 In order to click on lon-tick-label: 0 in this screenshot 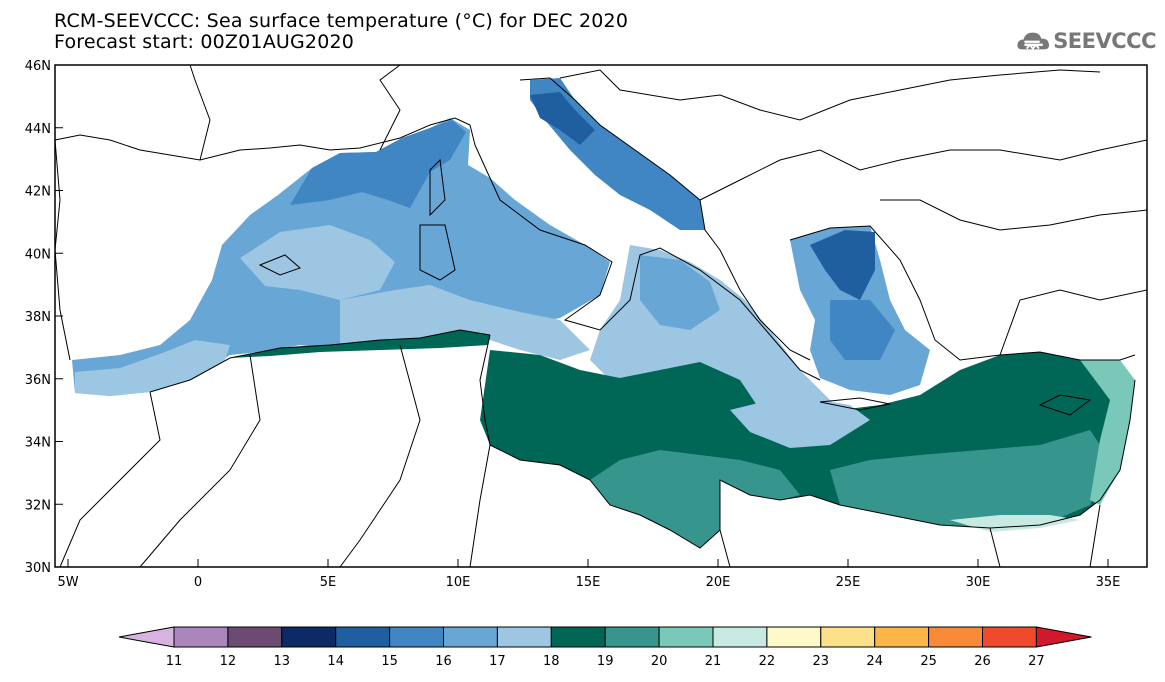, I will do `click(198, 582)`.